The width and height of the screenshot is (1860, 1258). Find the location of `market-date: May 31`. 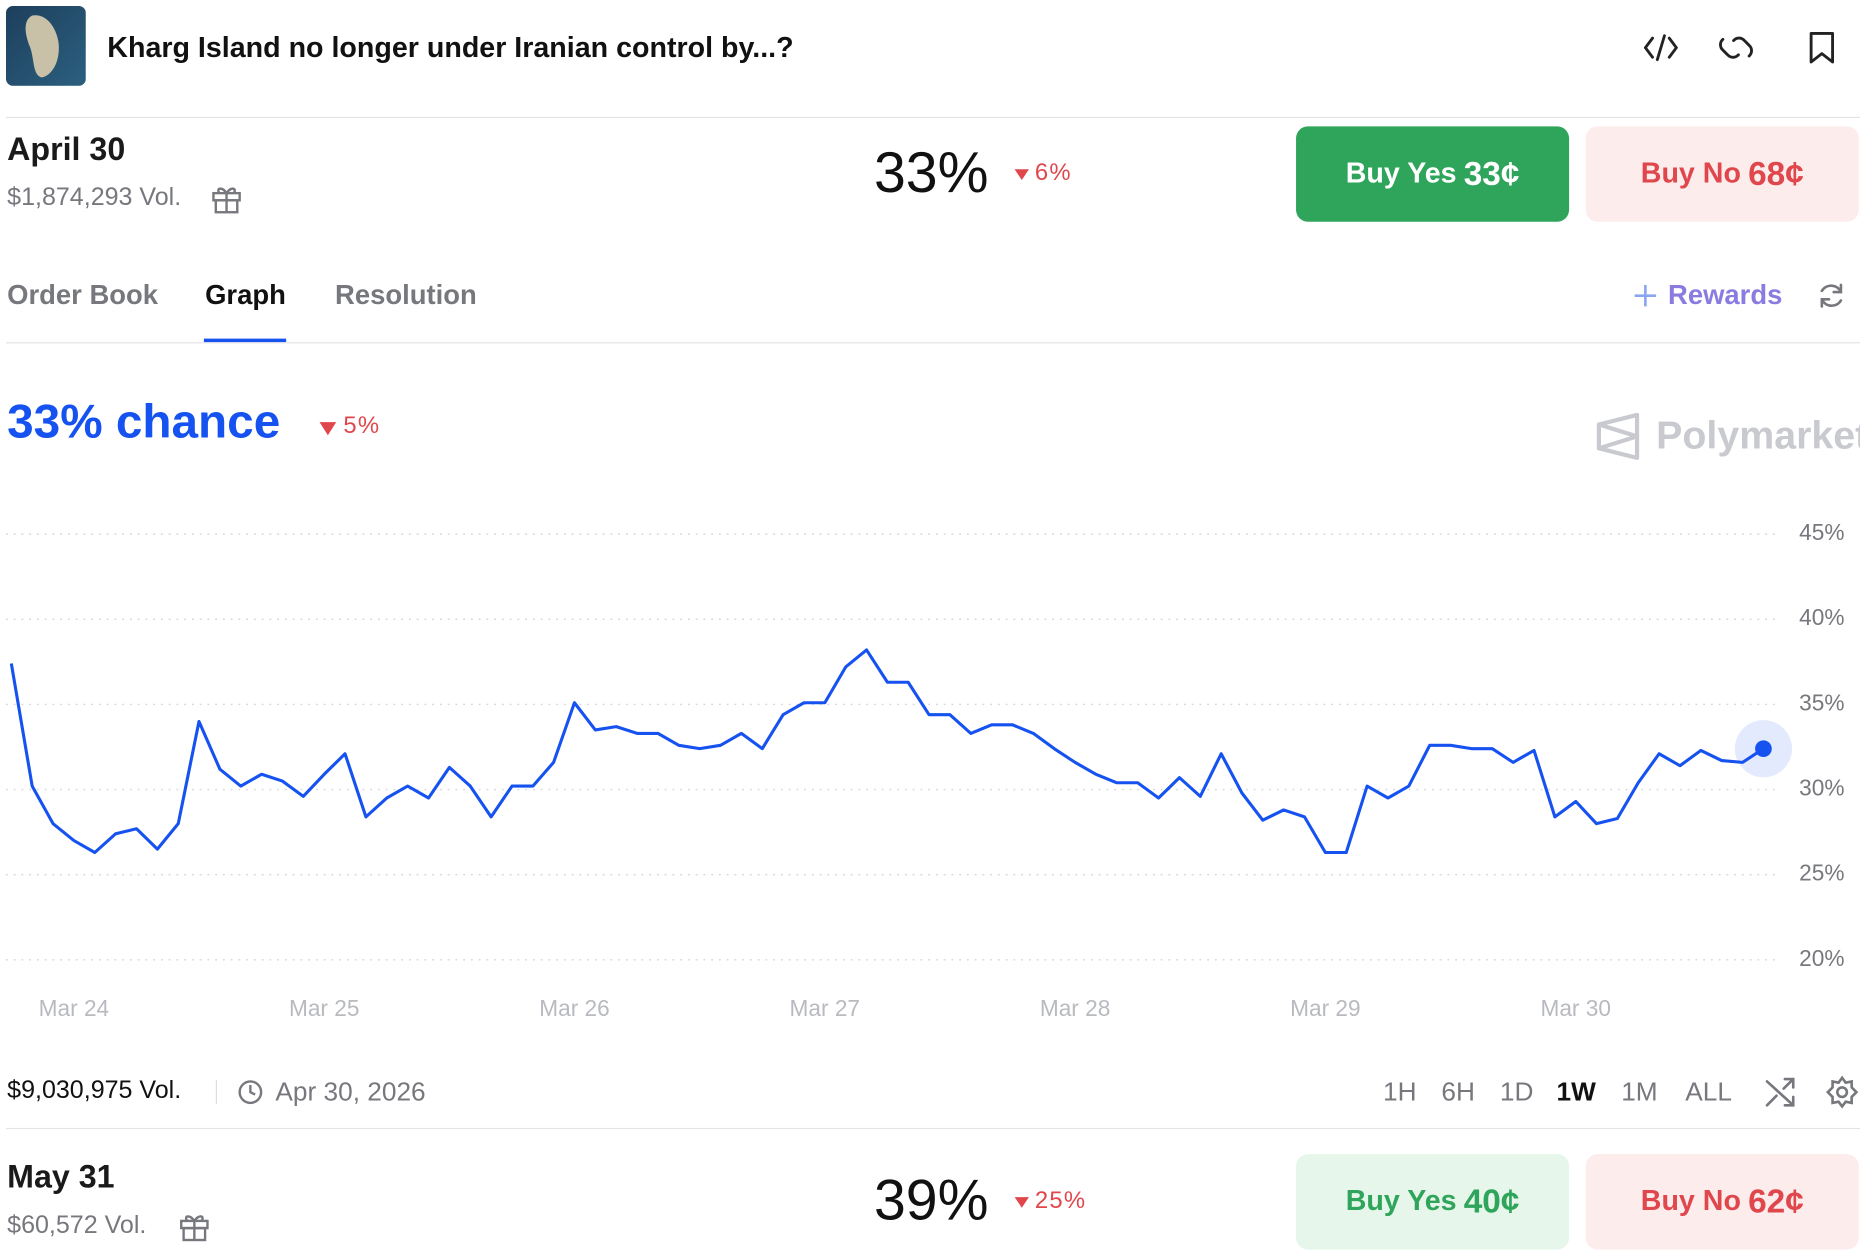

market-date: May 31 is located at coordinates (61, 1176).